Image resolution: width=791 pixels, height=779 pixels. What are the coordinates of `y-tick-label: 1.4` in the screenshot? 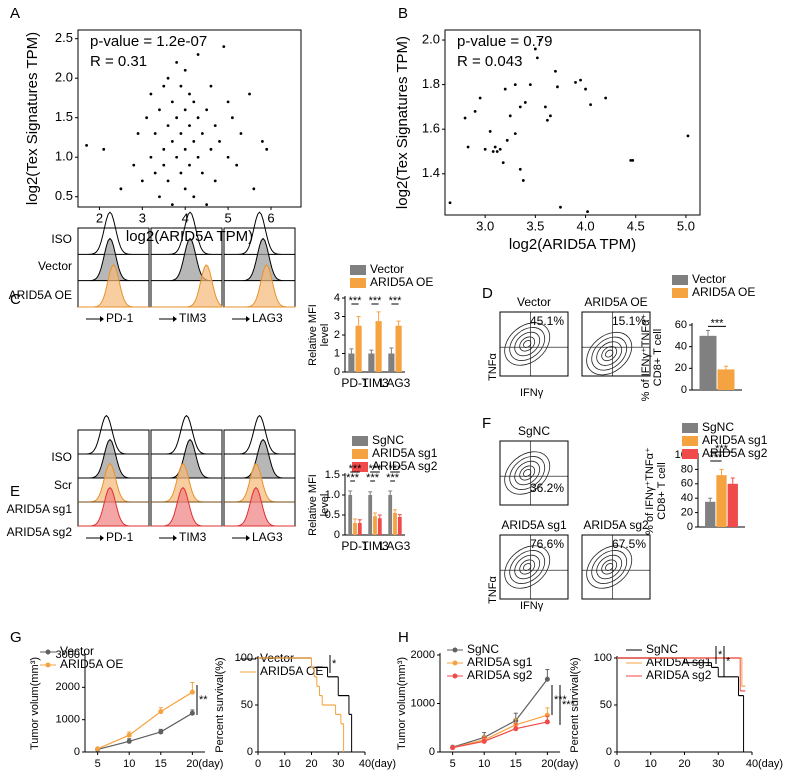 It's located at (431, 172).